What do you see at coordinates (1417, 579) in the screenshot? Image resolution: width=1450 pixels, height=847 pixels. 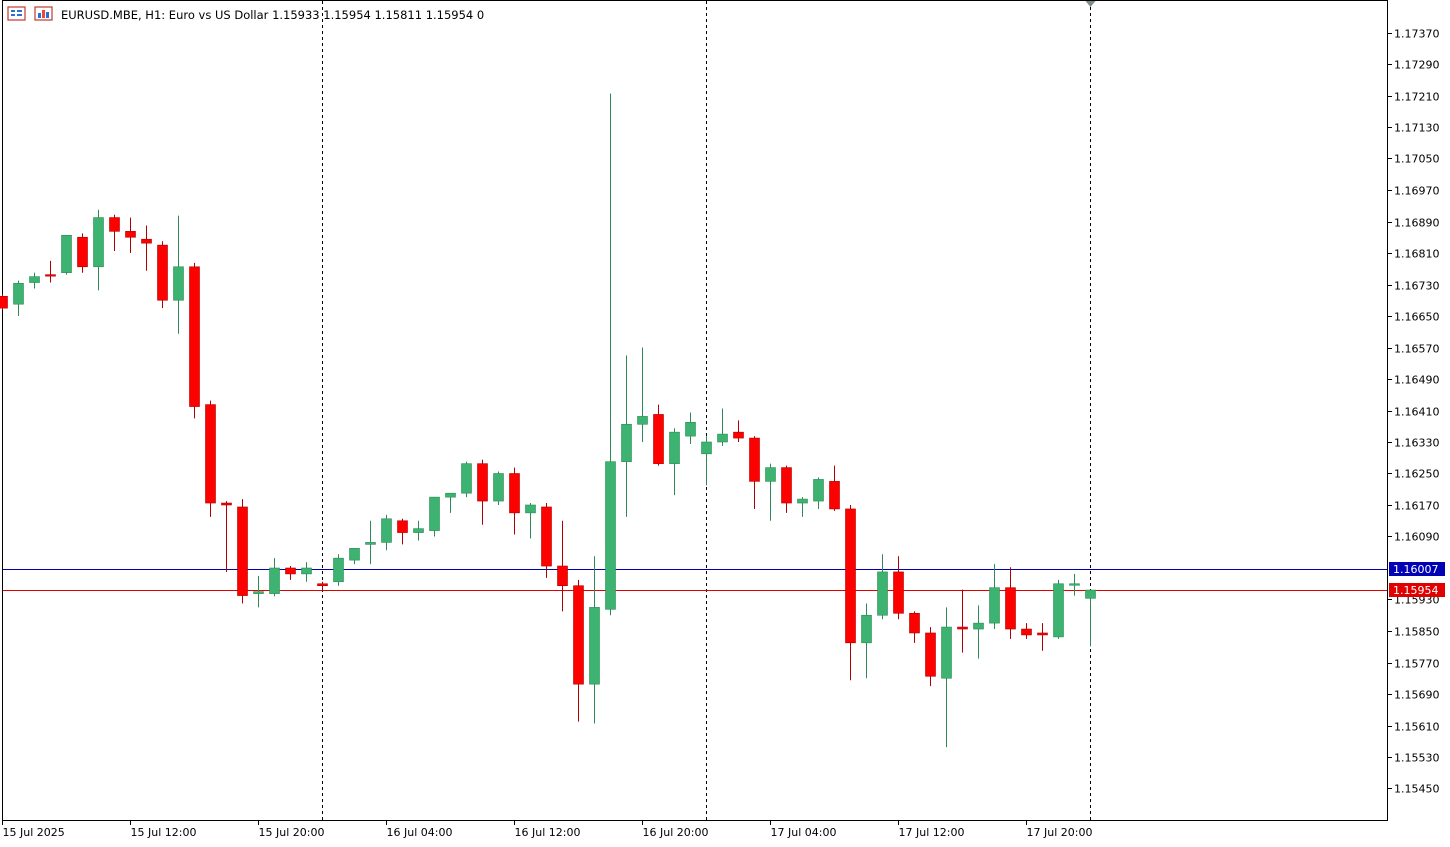 I see `price-tags: 1.16007 1.15954` at bounding box center [1417, 579].